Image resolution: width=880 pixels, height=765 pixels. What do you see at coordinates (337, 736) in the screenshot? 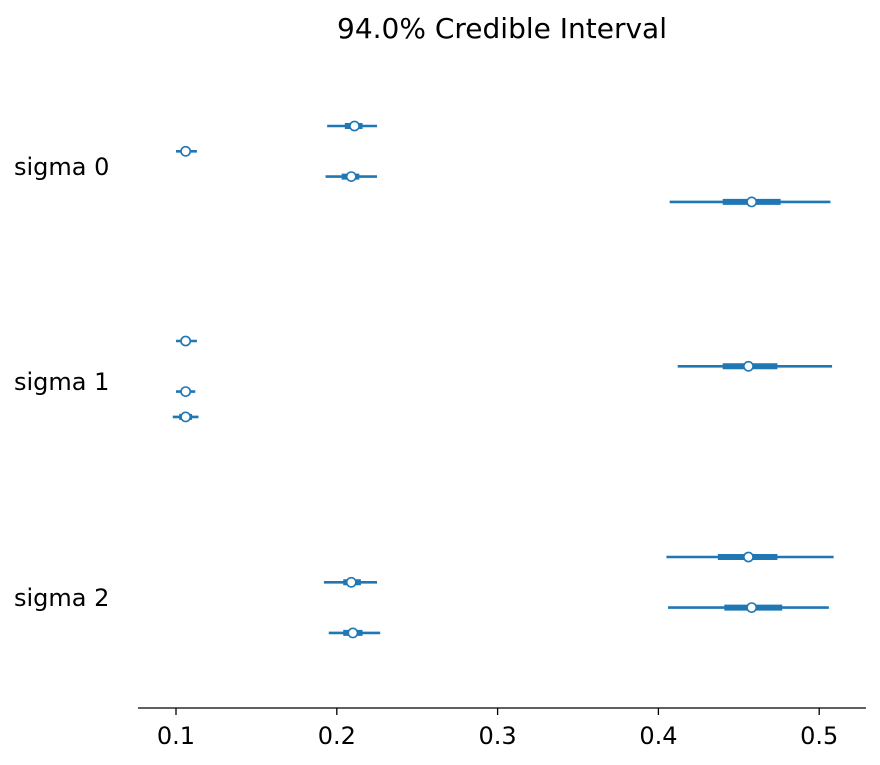
I see `x-tick-label: 0.2` at bounding box center [337, 736].